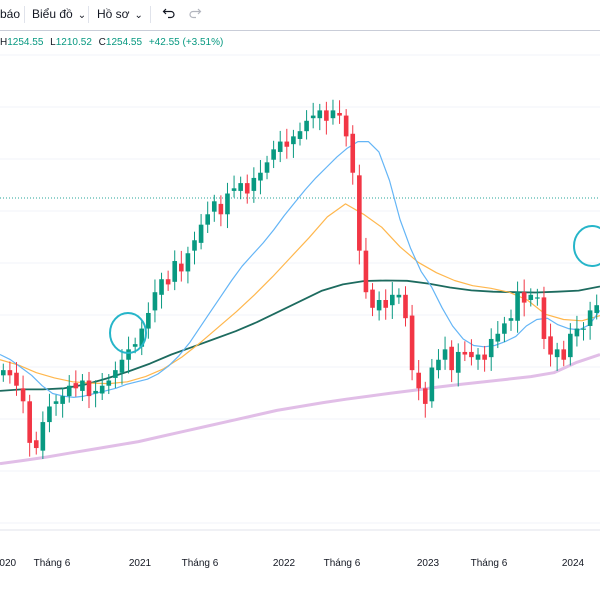  I want to click on chevron-down-icon: ⌄, so click(138, 15).